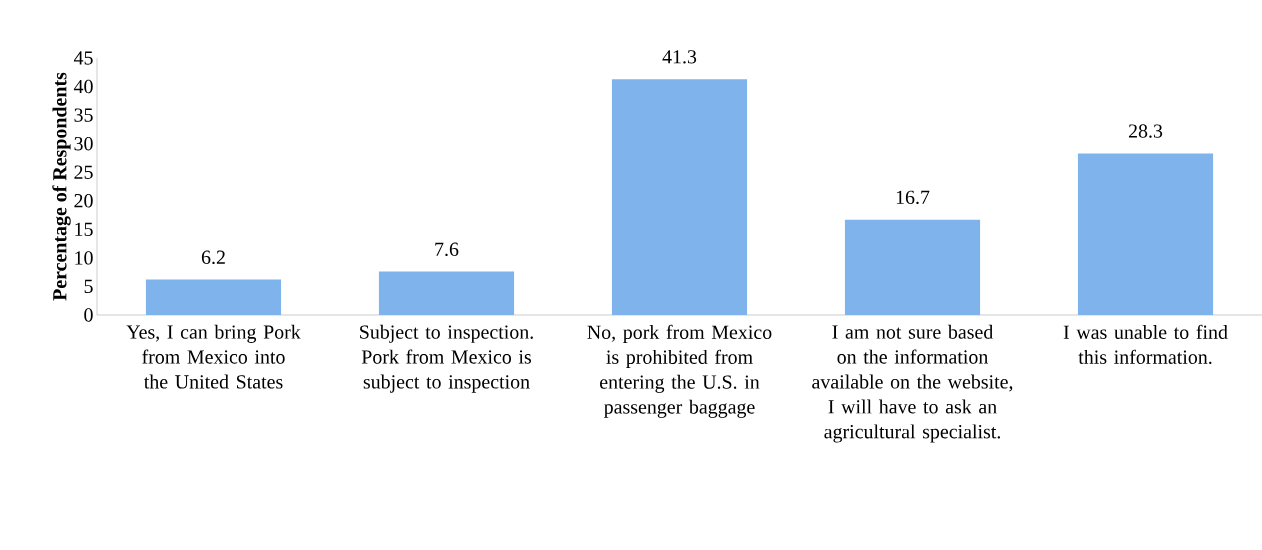 The image size is (1262, 550). Describe the element at coordinates (679, 371) in the screenshot. I see `x-tick-label: No, pork from Mexico is prohibited from entering the U.S. in passenger baggage` at that location.